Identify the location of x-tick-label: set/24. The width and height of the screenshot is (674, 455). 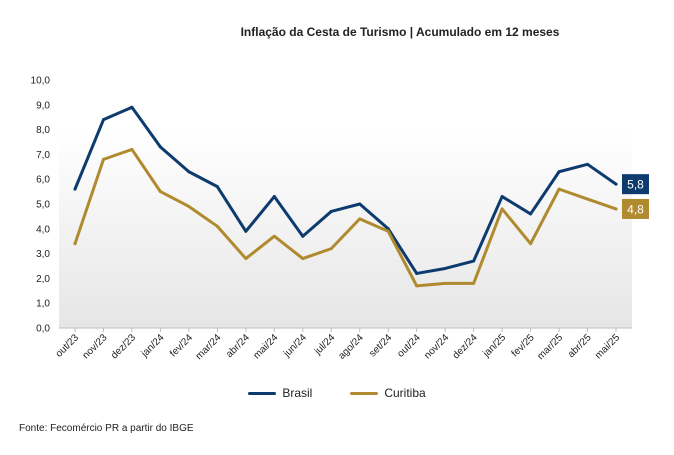
(380, 345).